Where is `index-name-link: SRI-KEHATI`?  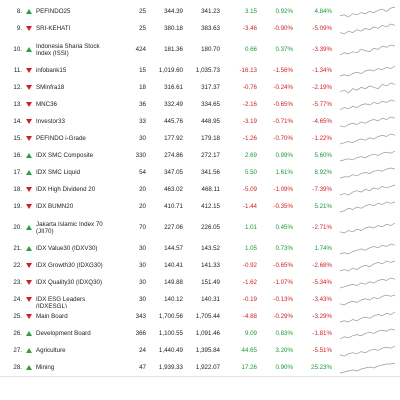
index-name-link: SRI-KEHATI is located at coordinates (53, 28).